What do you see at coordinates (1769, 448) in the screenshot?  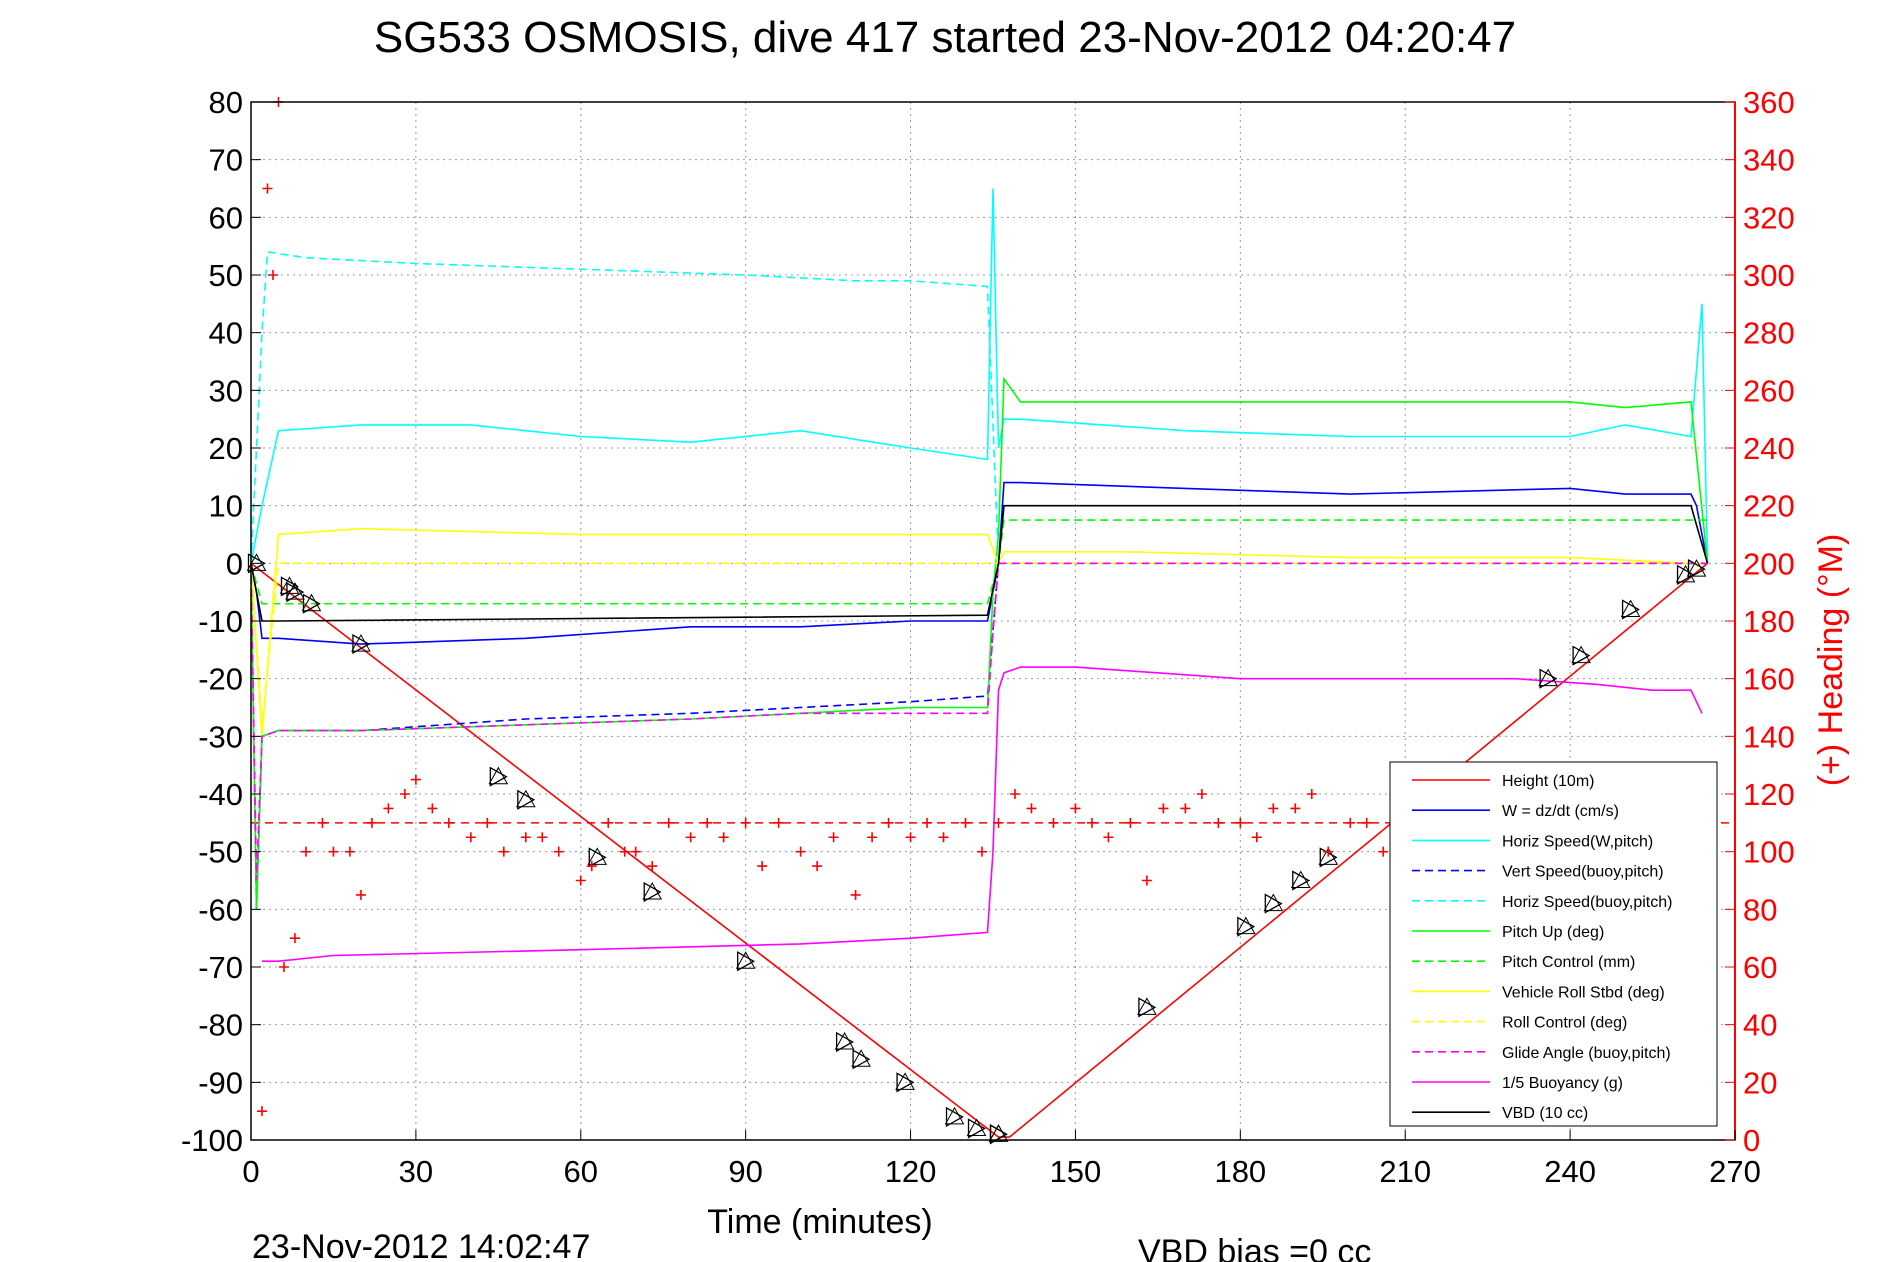 I see `y2-tick-label: 240` at bounding box center [1769, 448].